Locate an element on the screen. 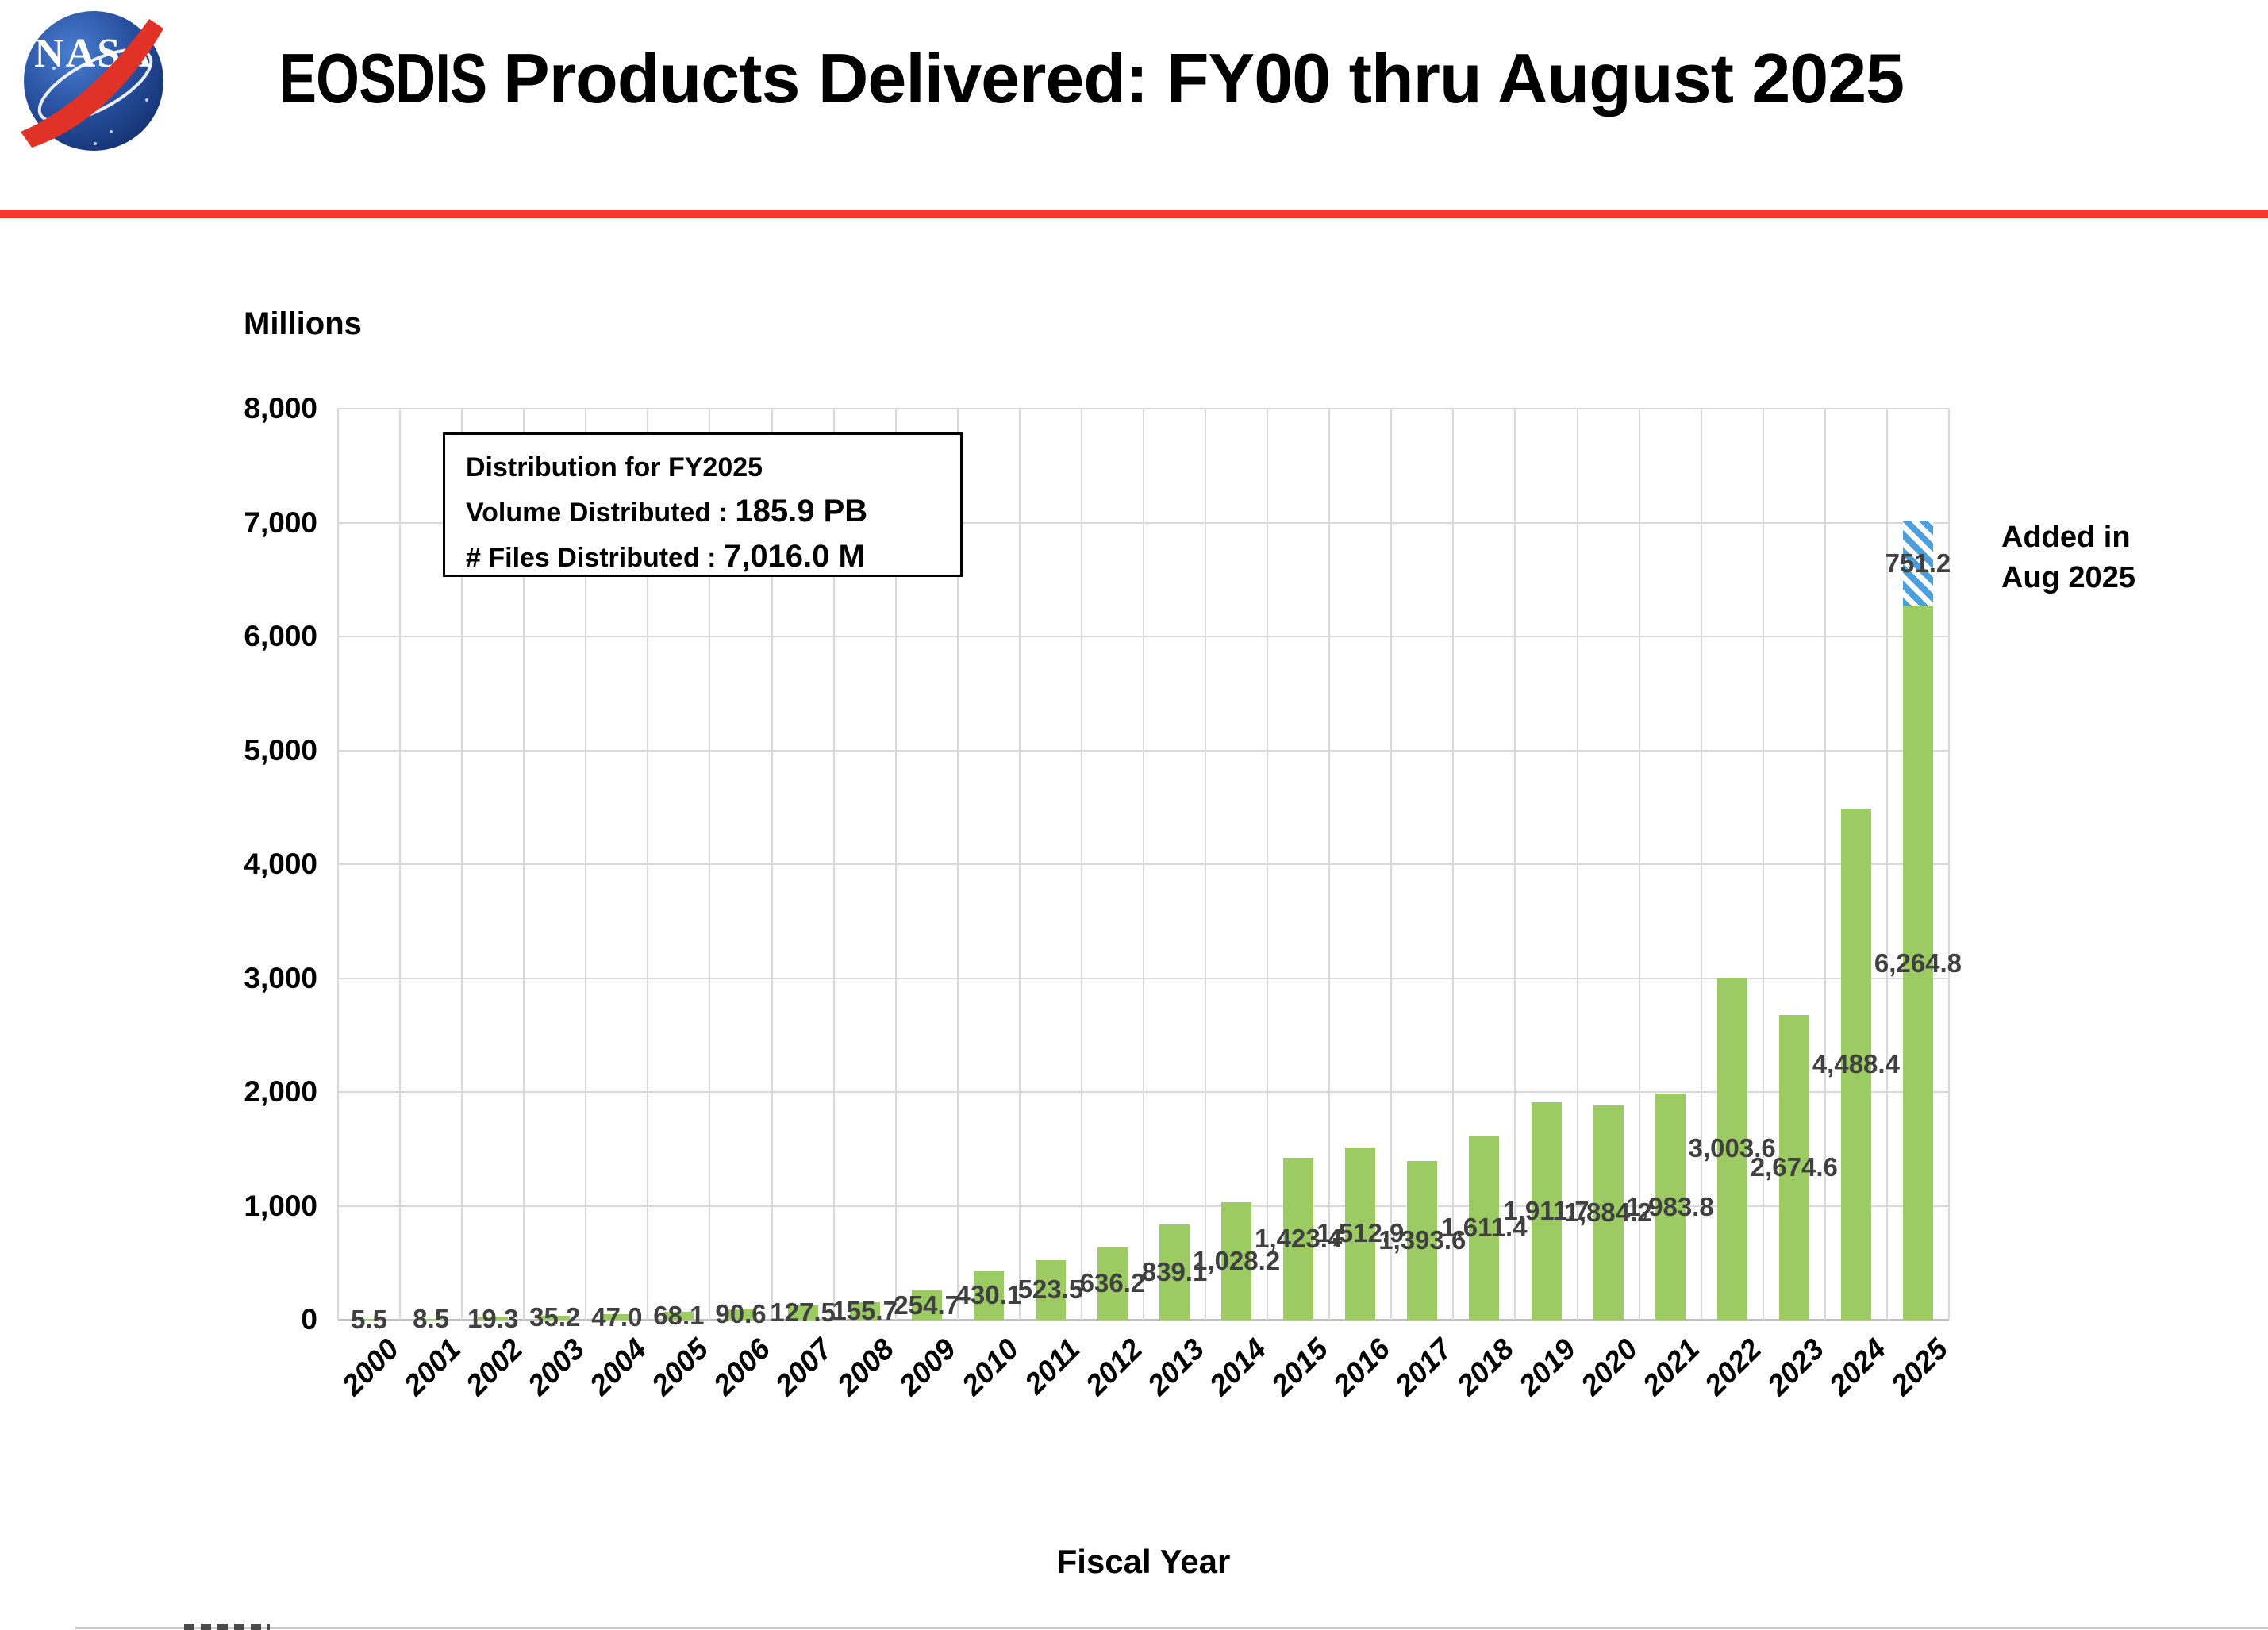  bar-2021 is located at coordinates (1671, 1207).